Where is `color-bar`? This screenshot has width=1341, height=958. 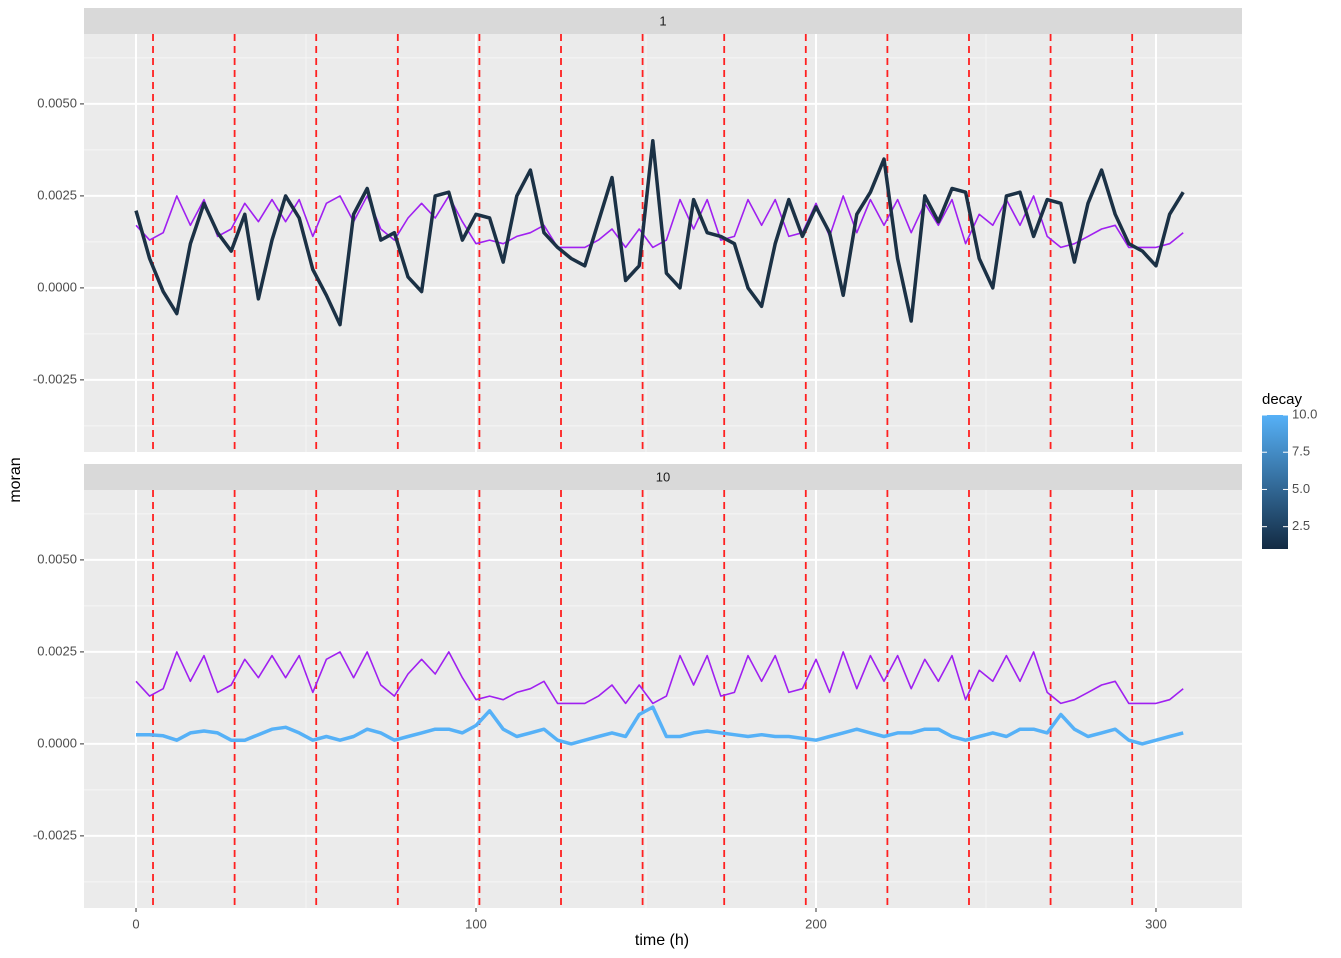 color-bar is located at coordinates (1275, 482).